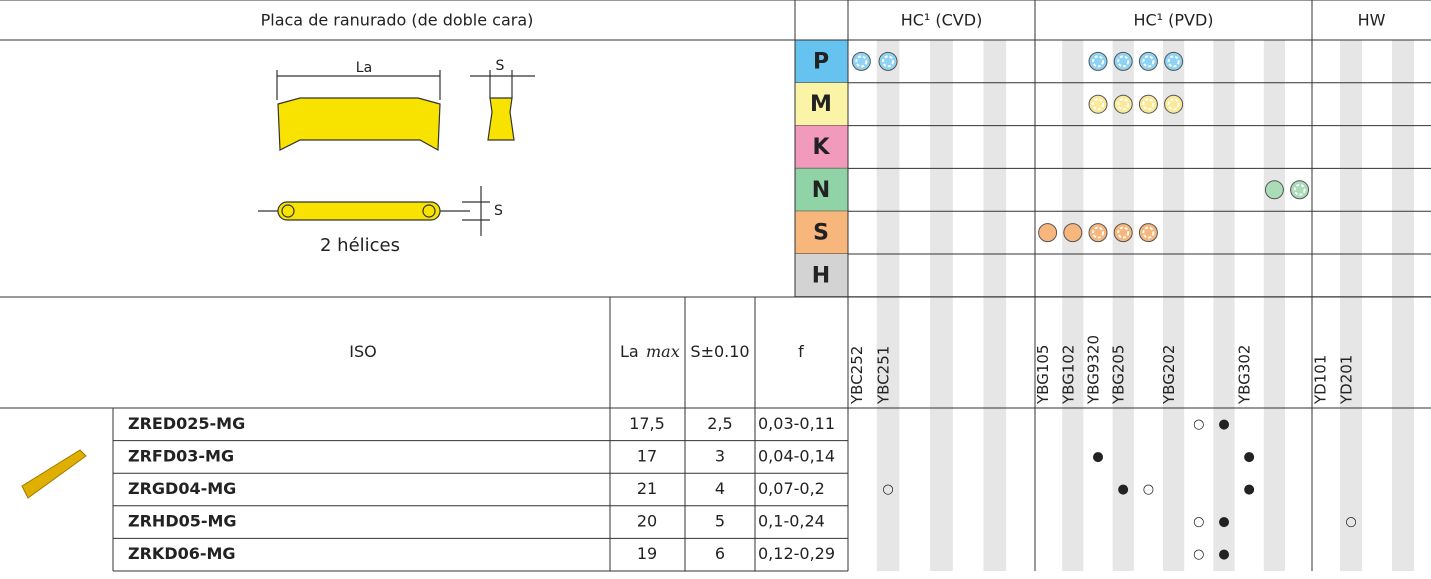  I want to click on group-header: HC¹ (PVD), so click(1173, 20).